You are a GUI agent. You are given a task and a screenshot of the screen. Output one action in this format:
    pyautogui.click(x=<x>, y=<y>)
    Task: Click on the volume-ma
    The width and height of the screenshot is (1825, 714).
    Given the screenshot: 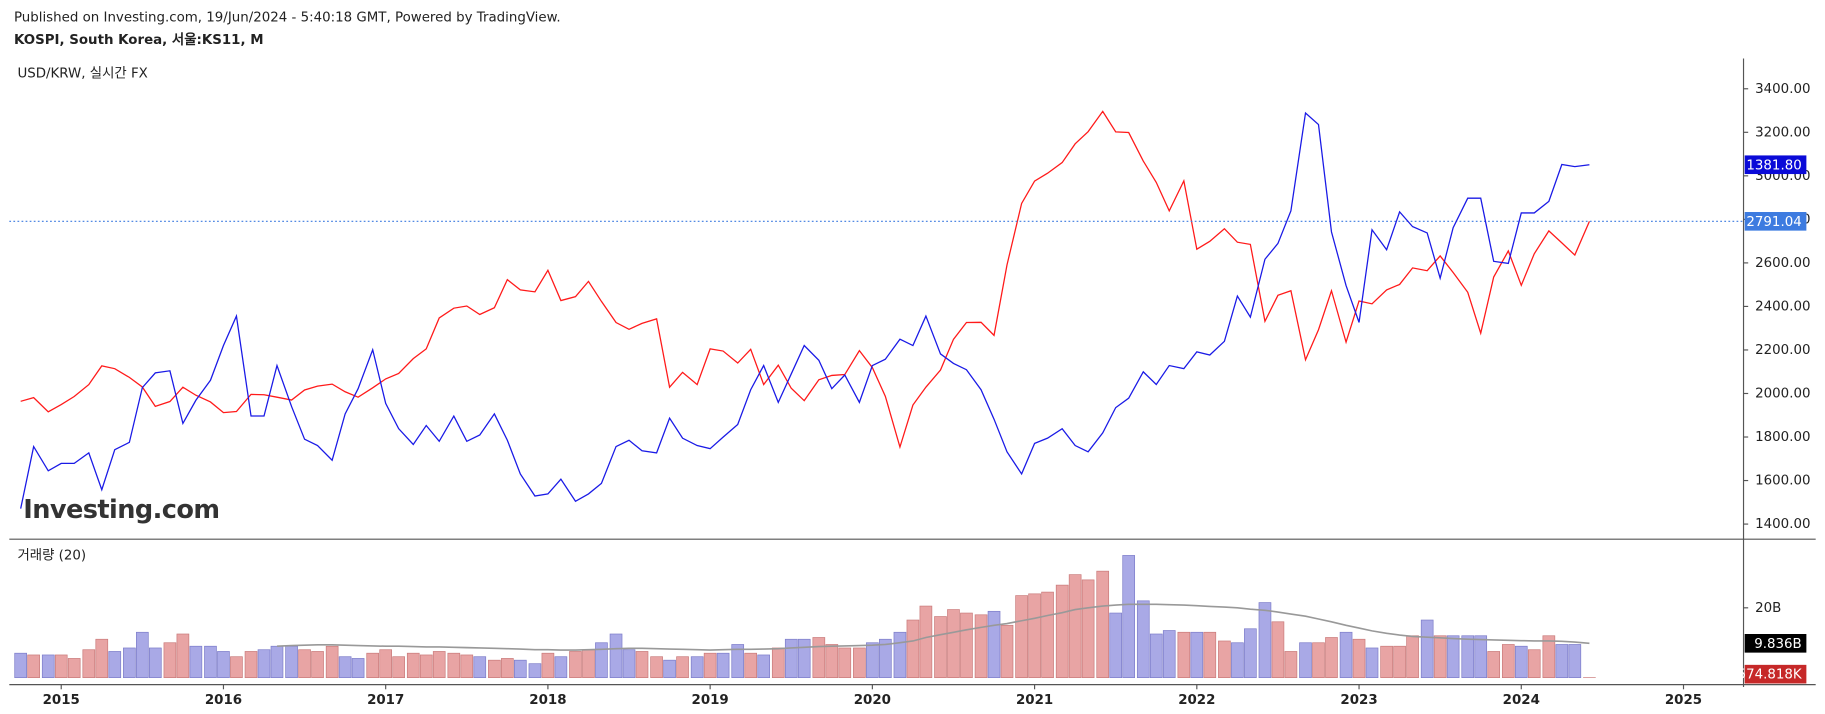 What is the action you would take?
    pyautogui.click(x=933, y=627)
    